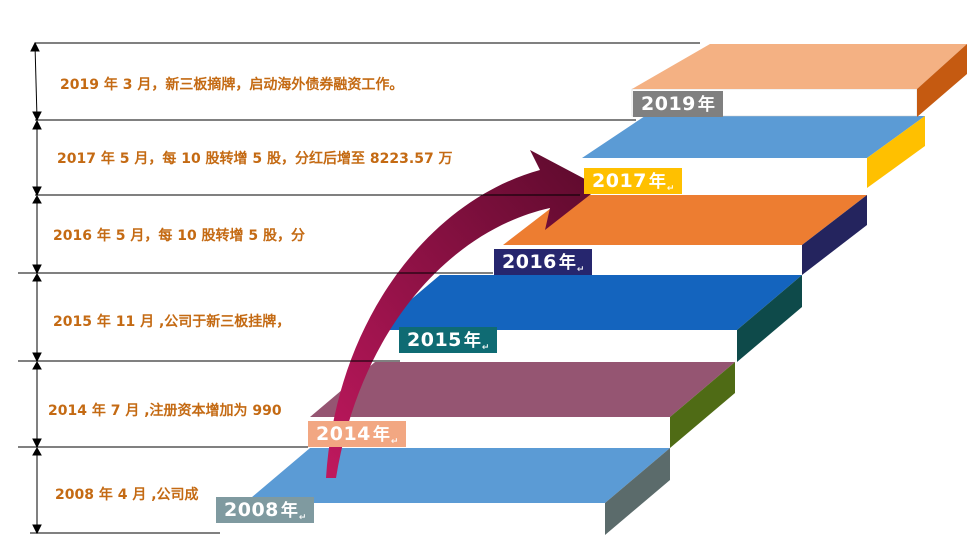 Image resolution: width=967 pixels, height=553 pixels. What do you see at coordinates (834, 235) in the screenshot?
I see `step-side-2016` at bounding box center [834, 235].